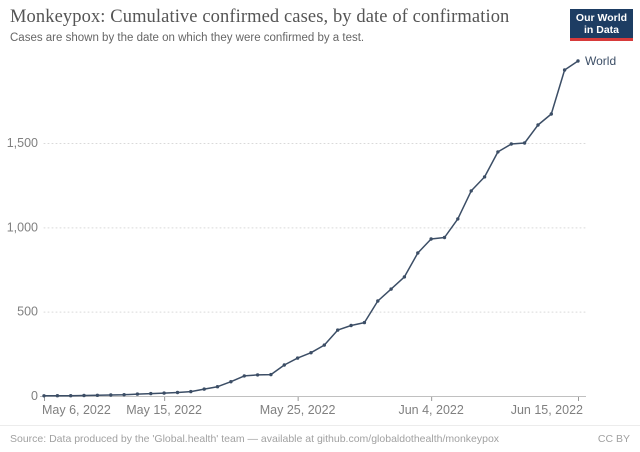  I want to click on y-axis-tick-label: 500, so click(27, 312).